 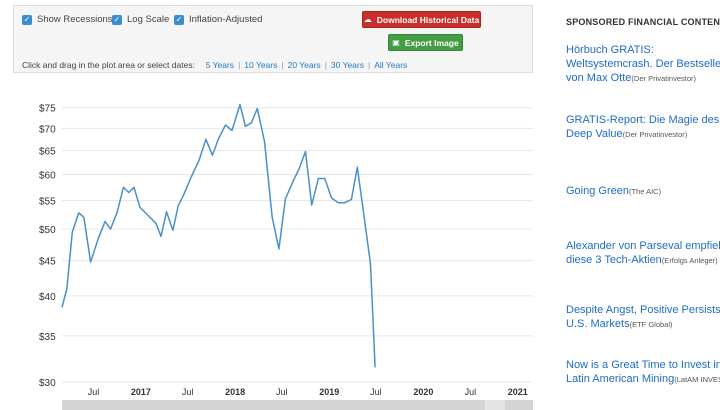 What do you see at coordinates (495, 405) in the screenshot?
I see `navigator-handle` at bounding box center [495, 405].